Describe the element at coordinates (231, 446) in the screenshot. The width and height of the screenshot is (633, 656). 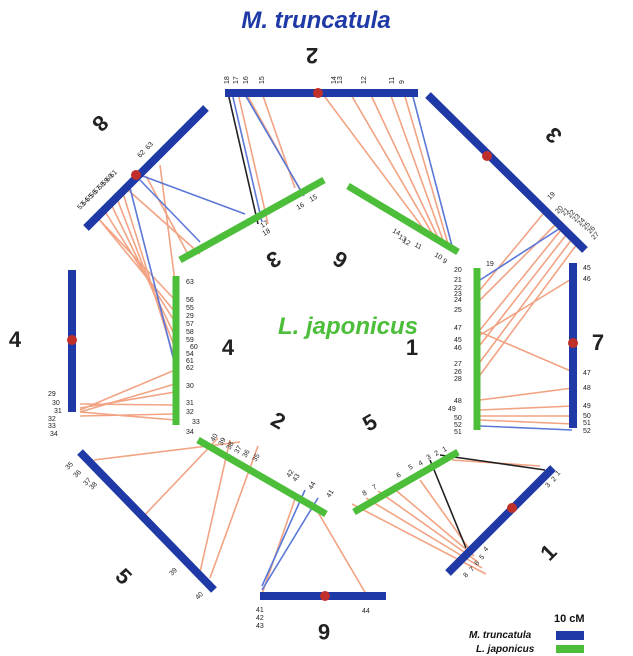
I see `marker-label: 38` at that location.